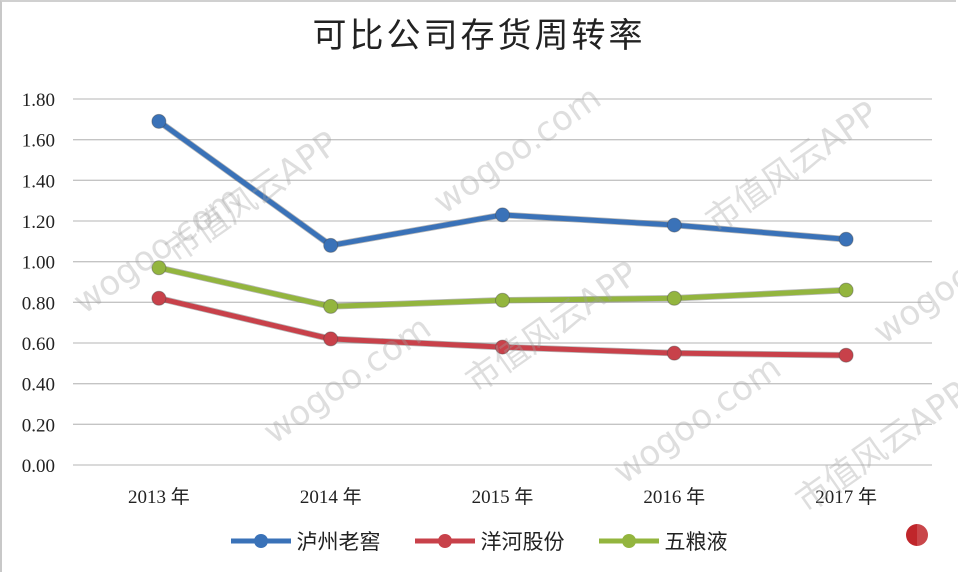  What do you see at coordinates (846, 497) in the screenshot?
I see `x-tick-label: 2017 年` at bounding box center [846, 497].